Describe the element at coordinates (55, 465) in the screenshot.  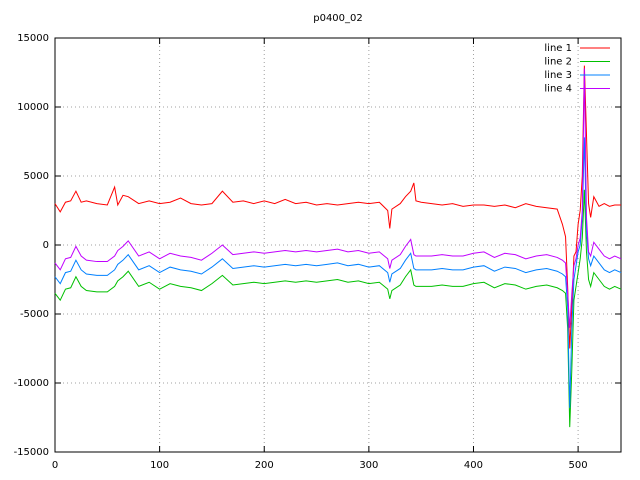
I see `x-tick-label: 0` at that location.